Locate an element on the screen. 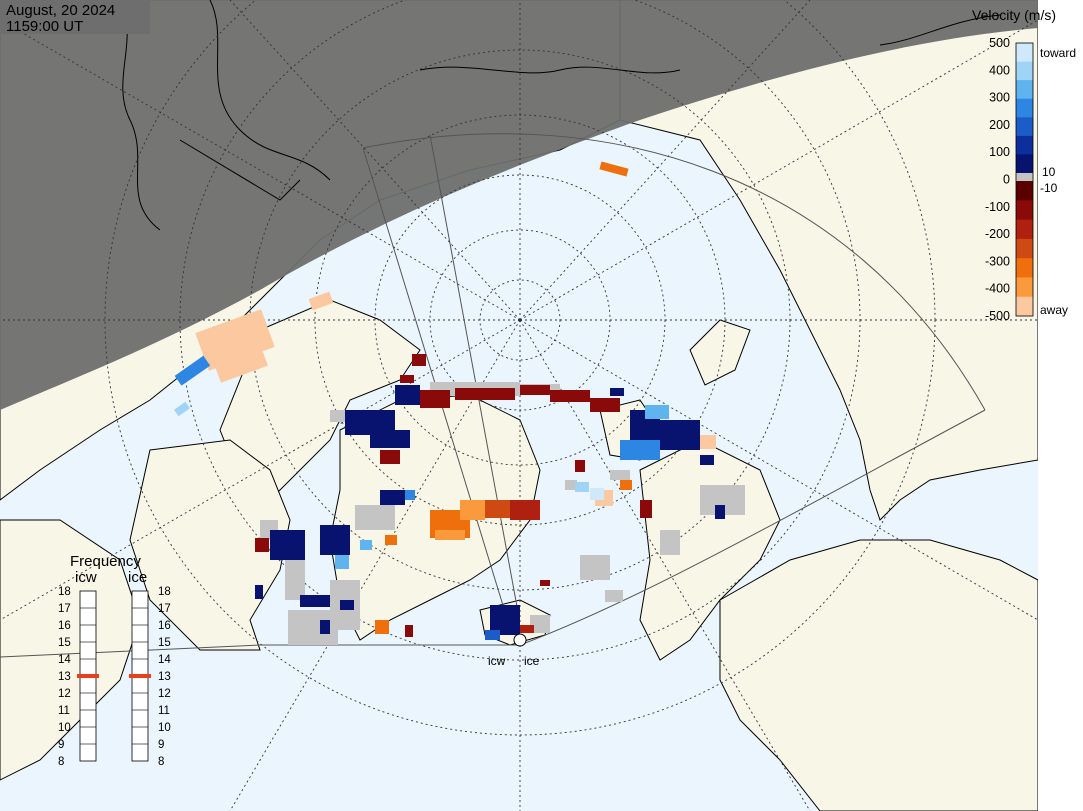 The image size is (1083, 811). radar-label-icw: icw is located at coordinates (497, 661).